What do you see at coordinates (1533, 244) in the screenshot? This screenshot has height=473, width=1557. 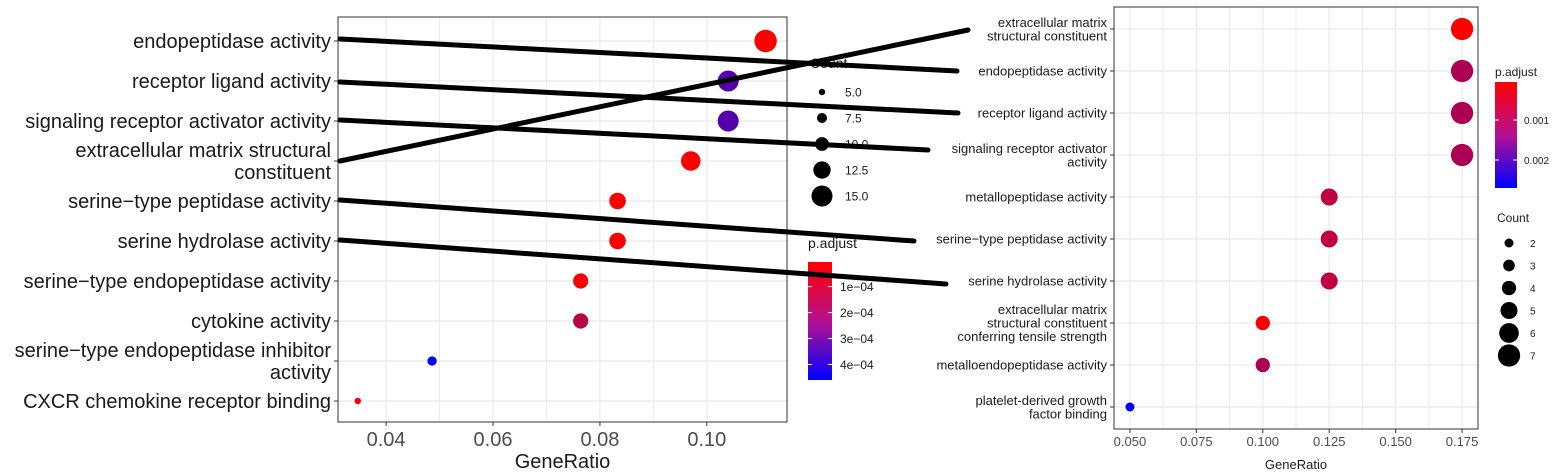 I see `count-legend-label: 2` at bounding box center [1533, 244].